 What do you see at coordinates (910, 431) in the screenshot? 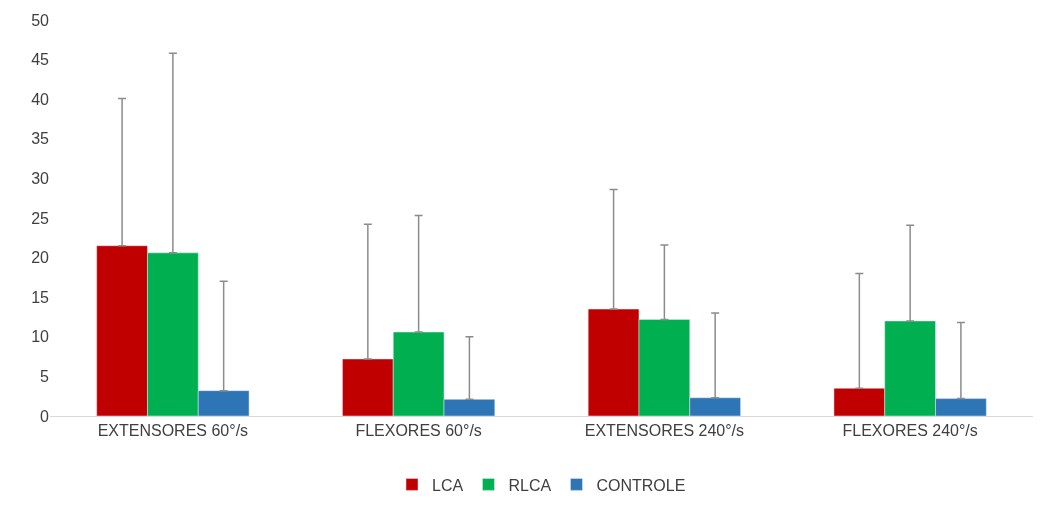
I see `x-tick-label: FLEXORES 240°/s` at bounding box center [910, 431].